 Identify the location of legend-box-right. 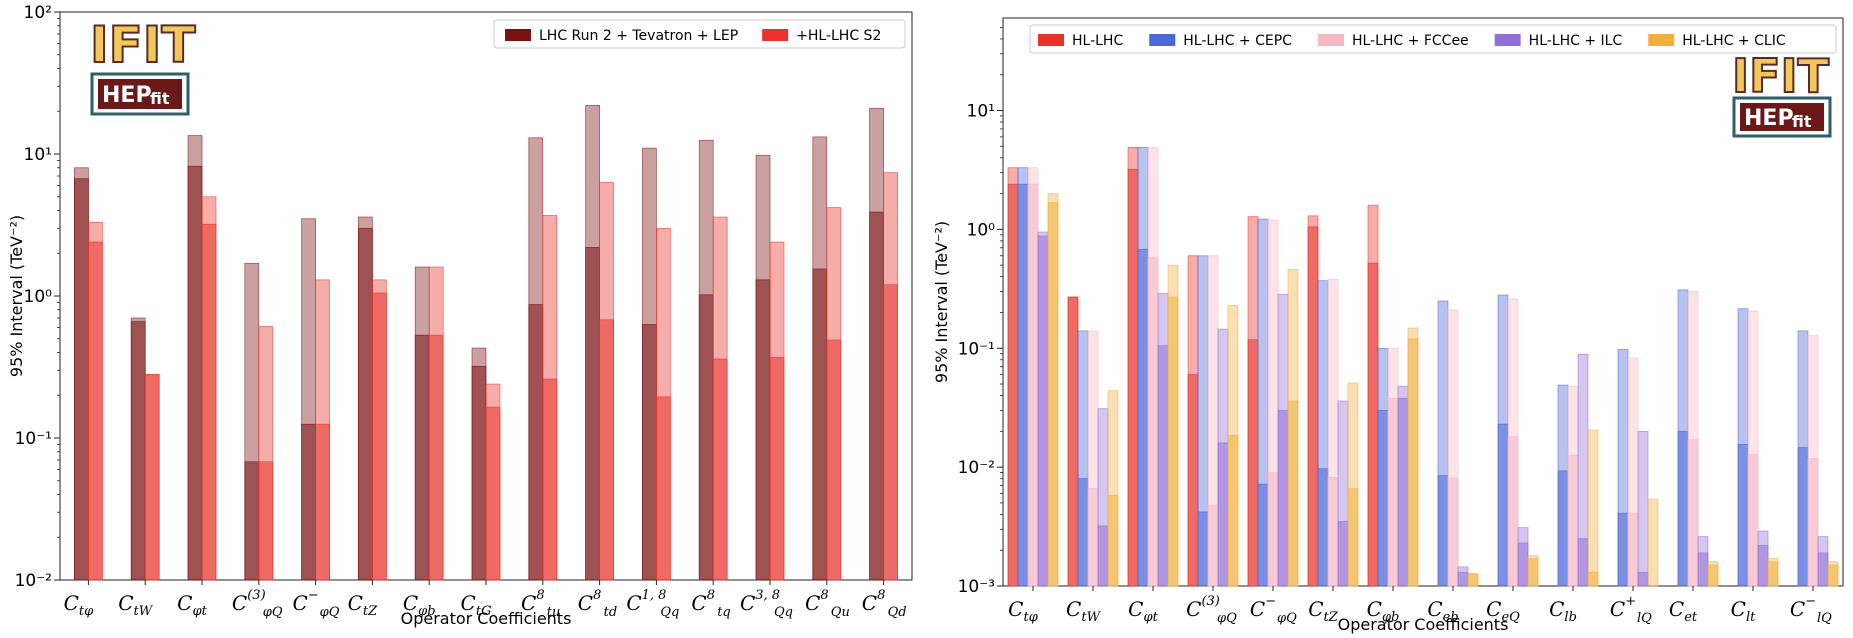
(1433, 39).